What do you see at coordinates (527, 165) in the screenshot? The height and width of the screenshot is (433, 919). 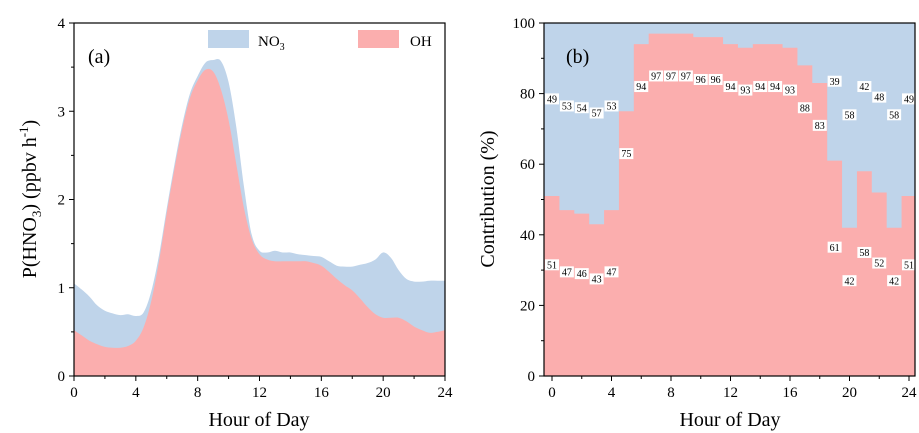 I see `y-tick-label-b: 60` at bounding box center [527, 165].